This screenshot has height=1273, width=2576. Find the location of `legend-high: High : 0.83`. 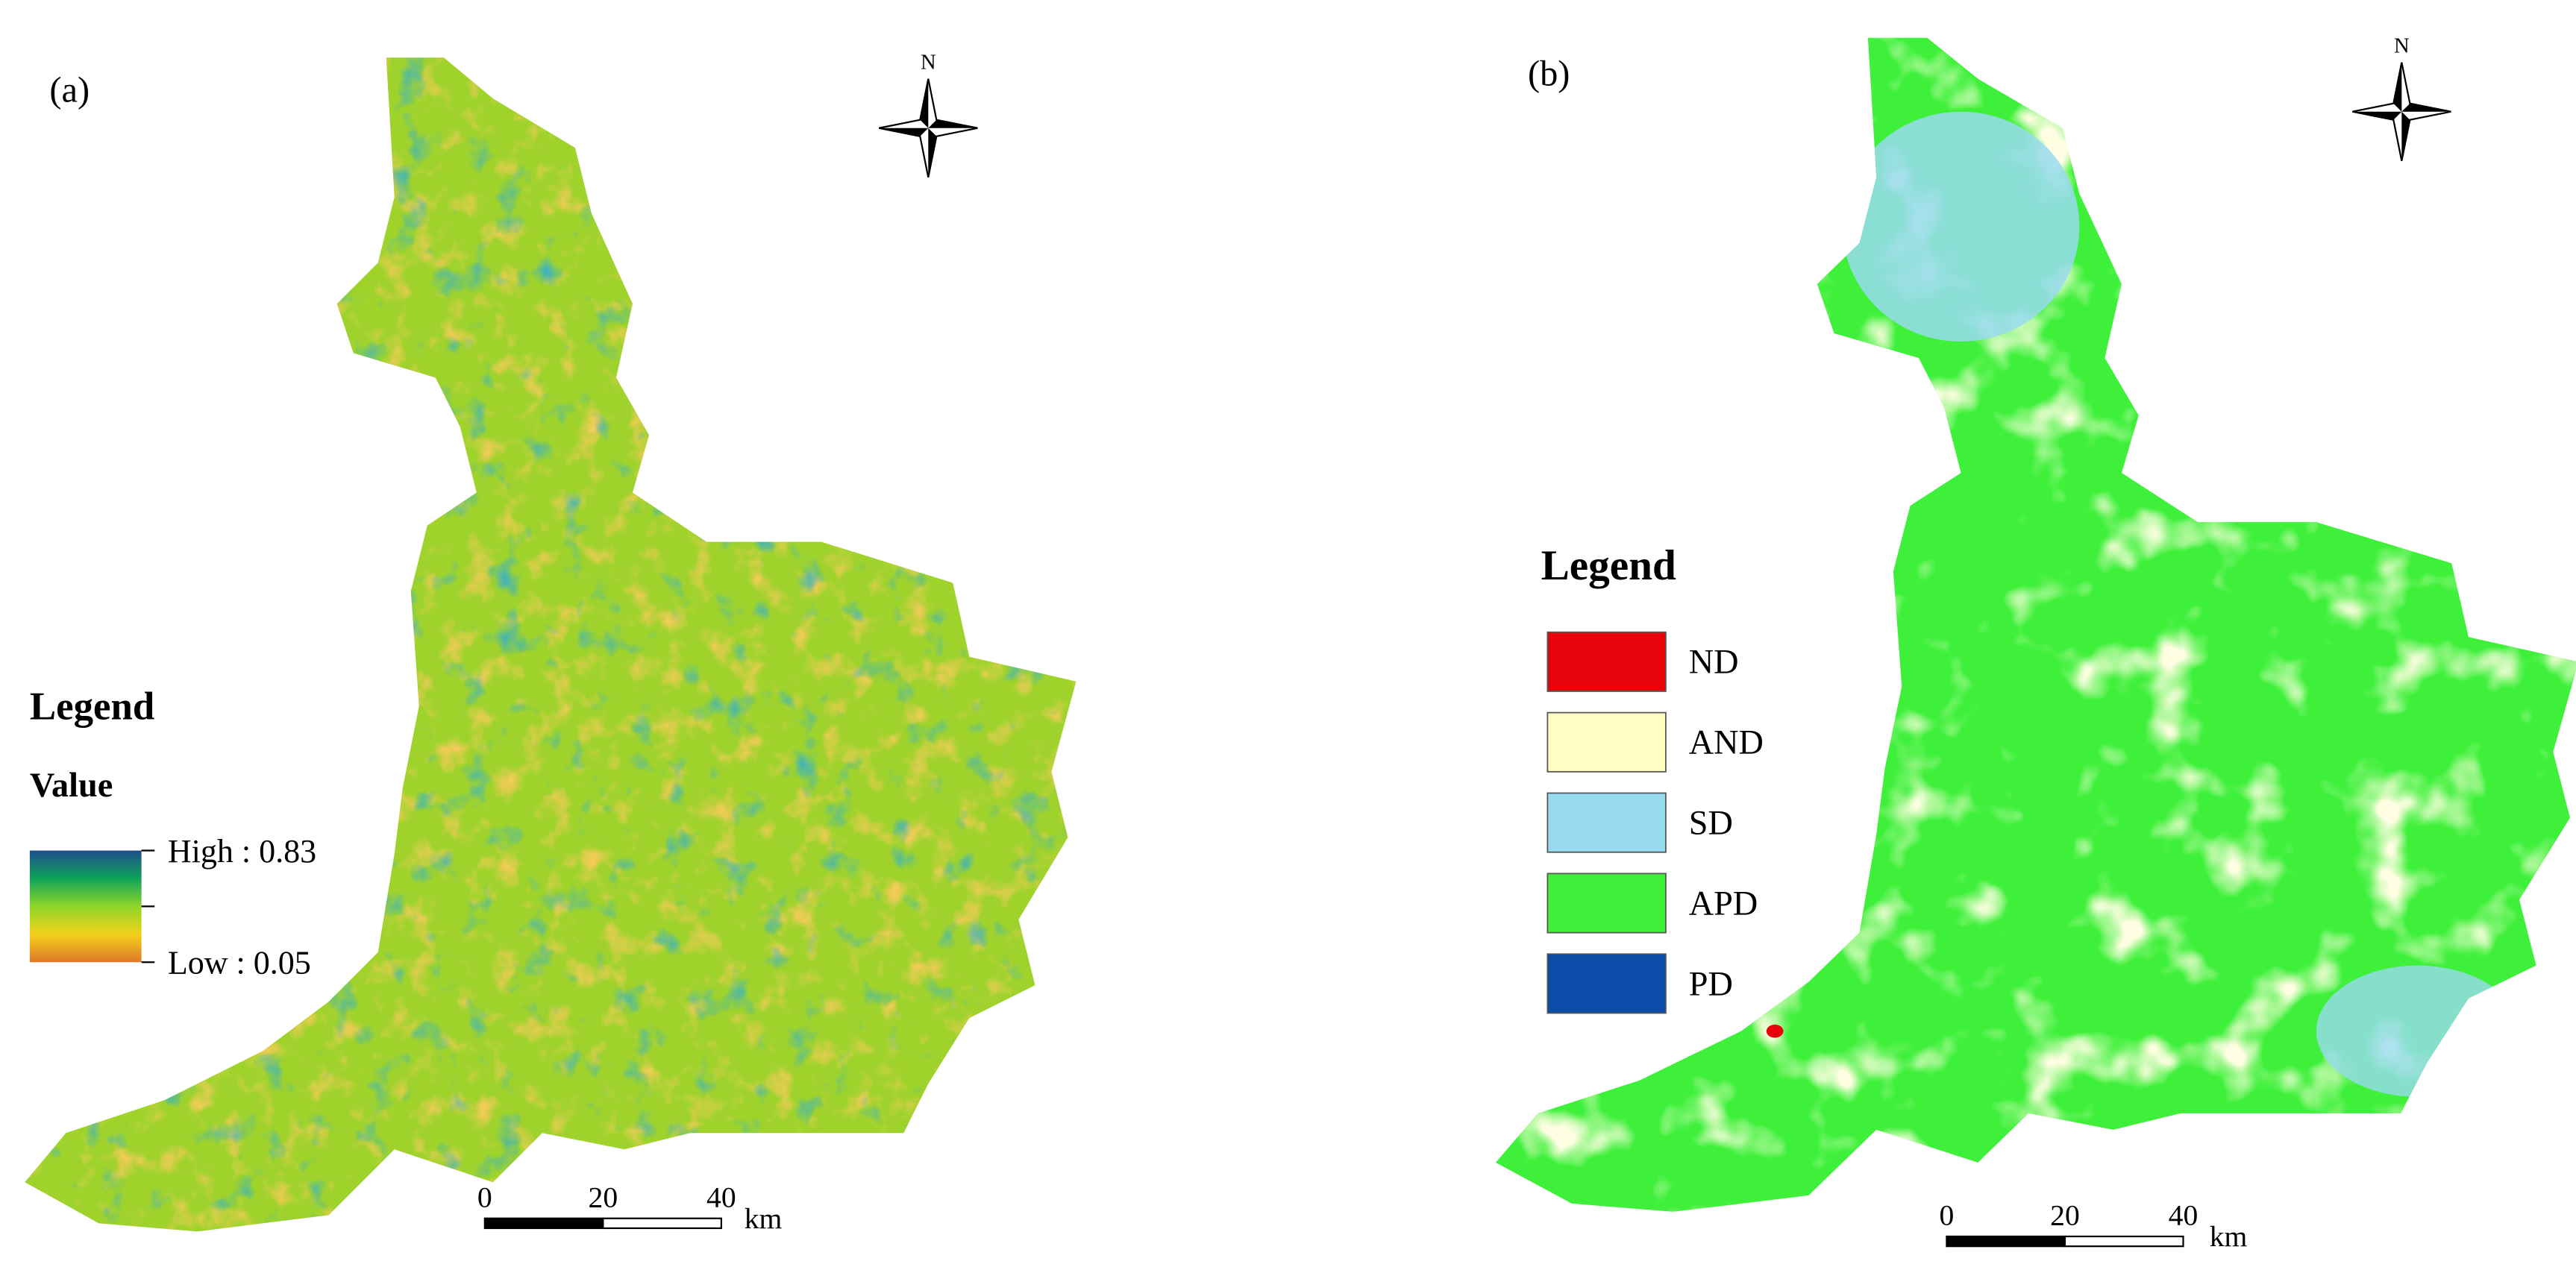

legend-high: High : 0.83 is located at coordinates (242, 851).